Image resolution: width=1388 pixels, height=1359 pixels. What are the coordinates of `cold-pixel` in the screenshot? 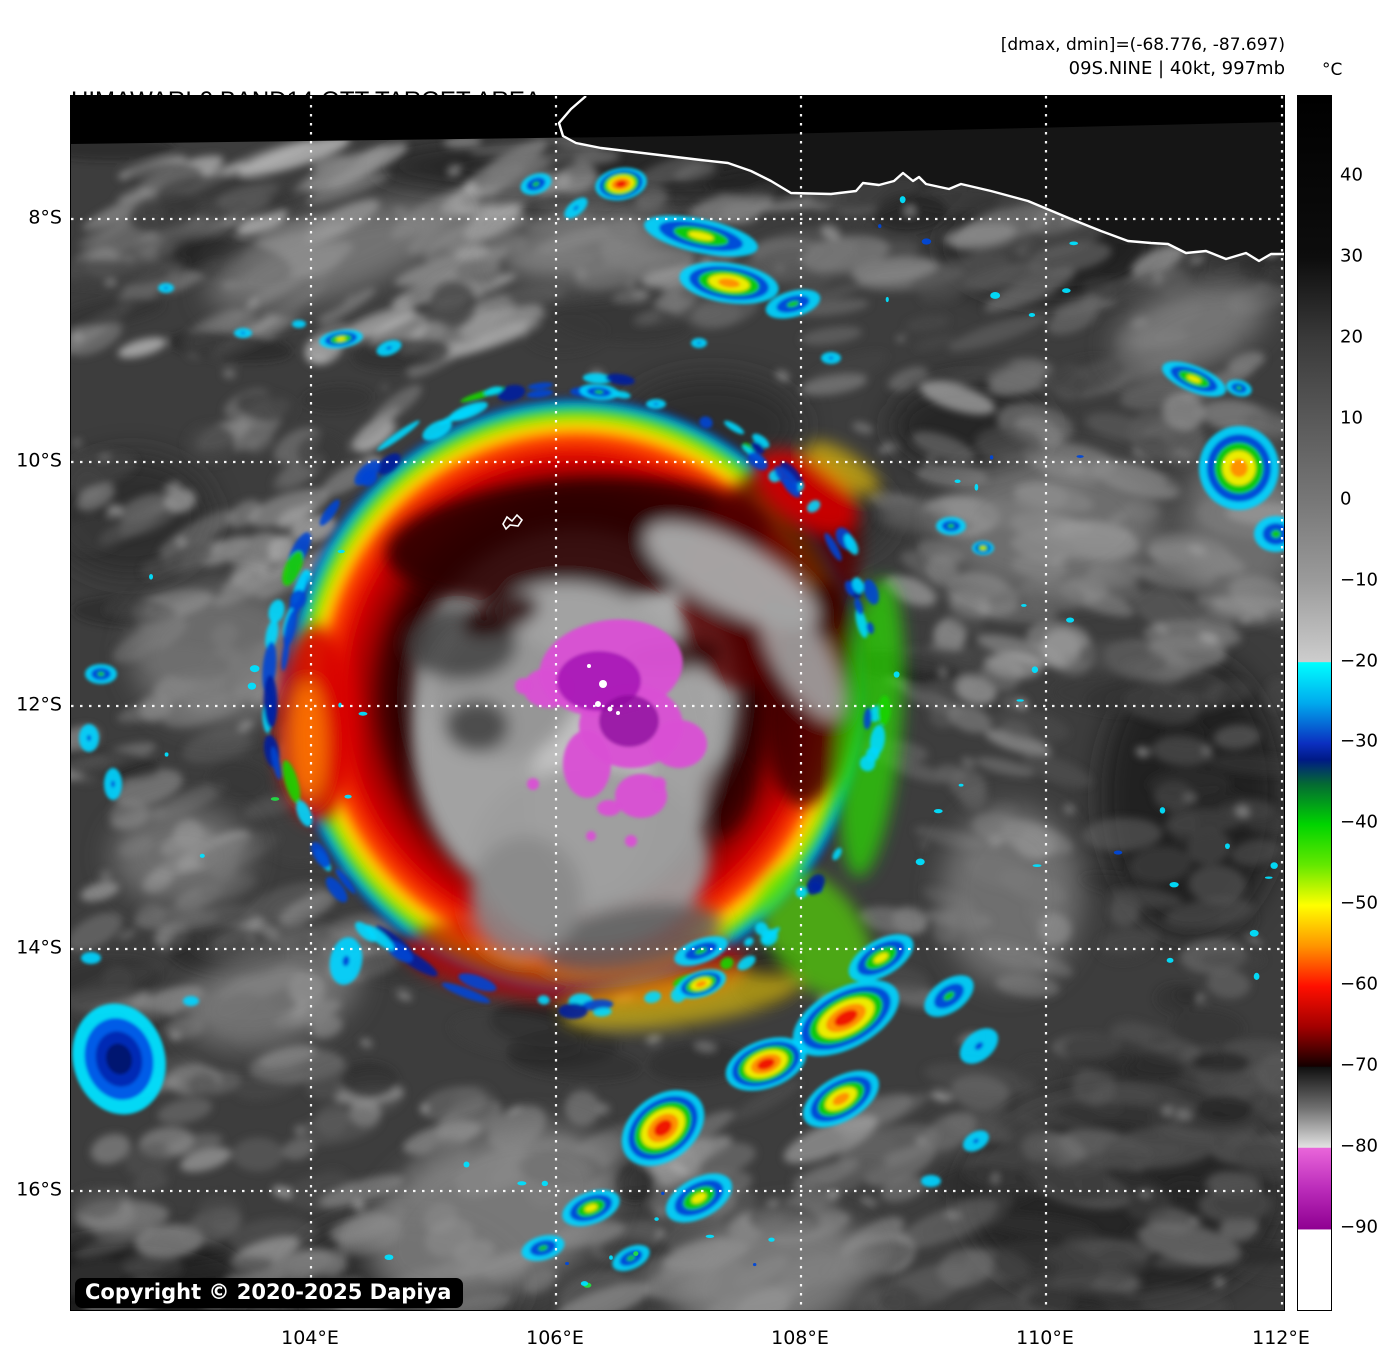 It's located at (603, 684).